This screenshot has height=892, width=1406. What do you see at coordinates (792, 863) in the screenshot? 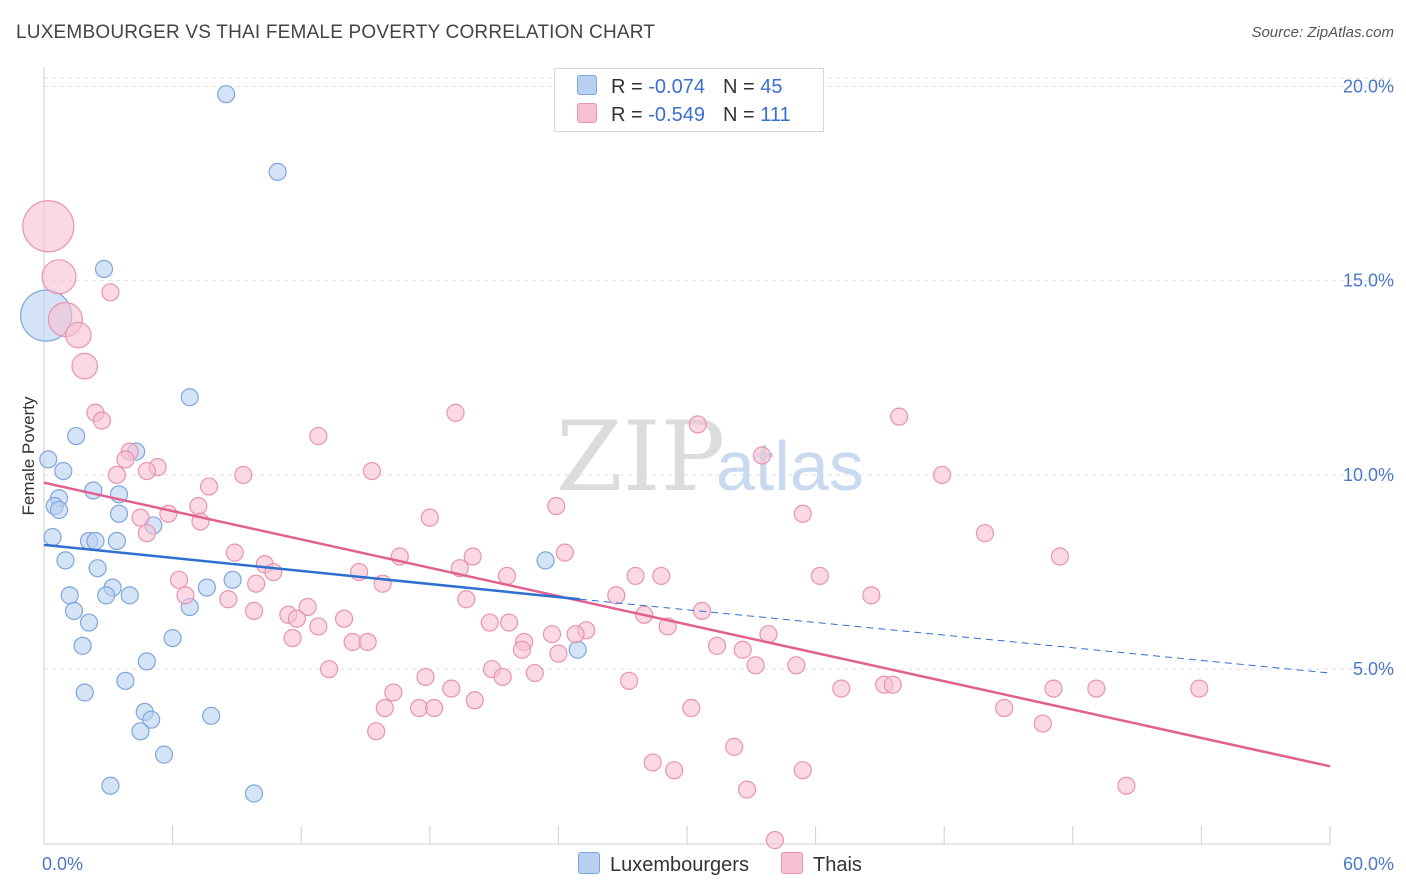
I see `bottom-legend-swatch-thais` at bounding box center [792, 863].